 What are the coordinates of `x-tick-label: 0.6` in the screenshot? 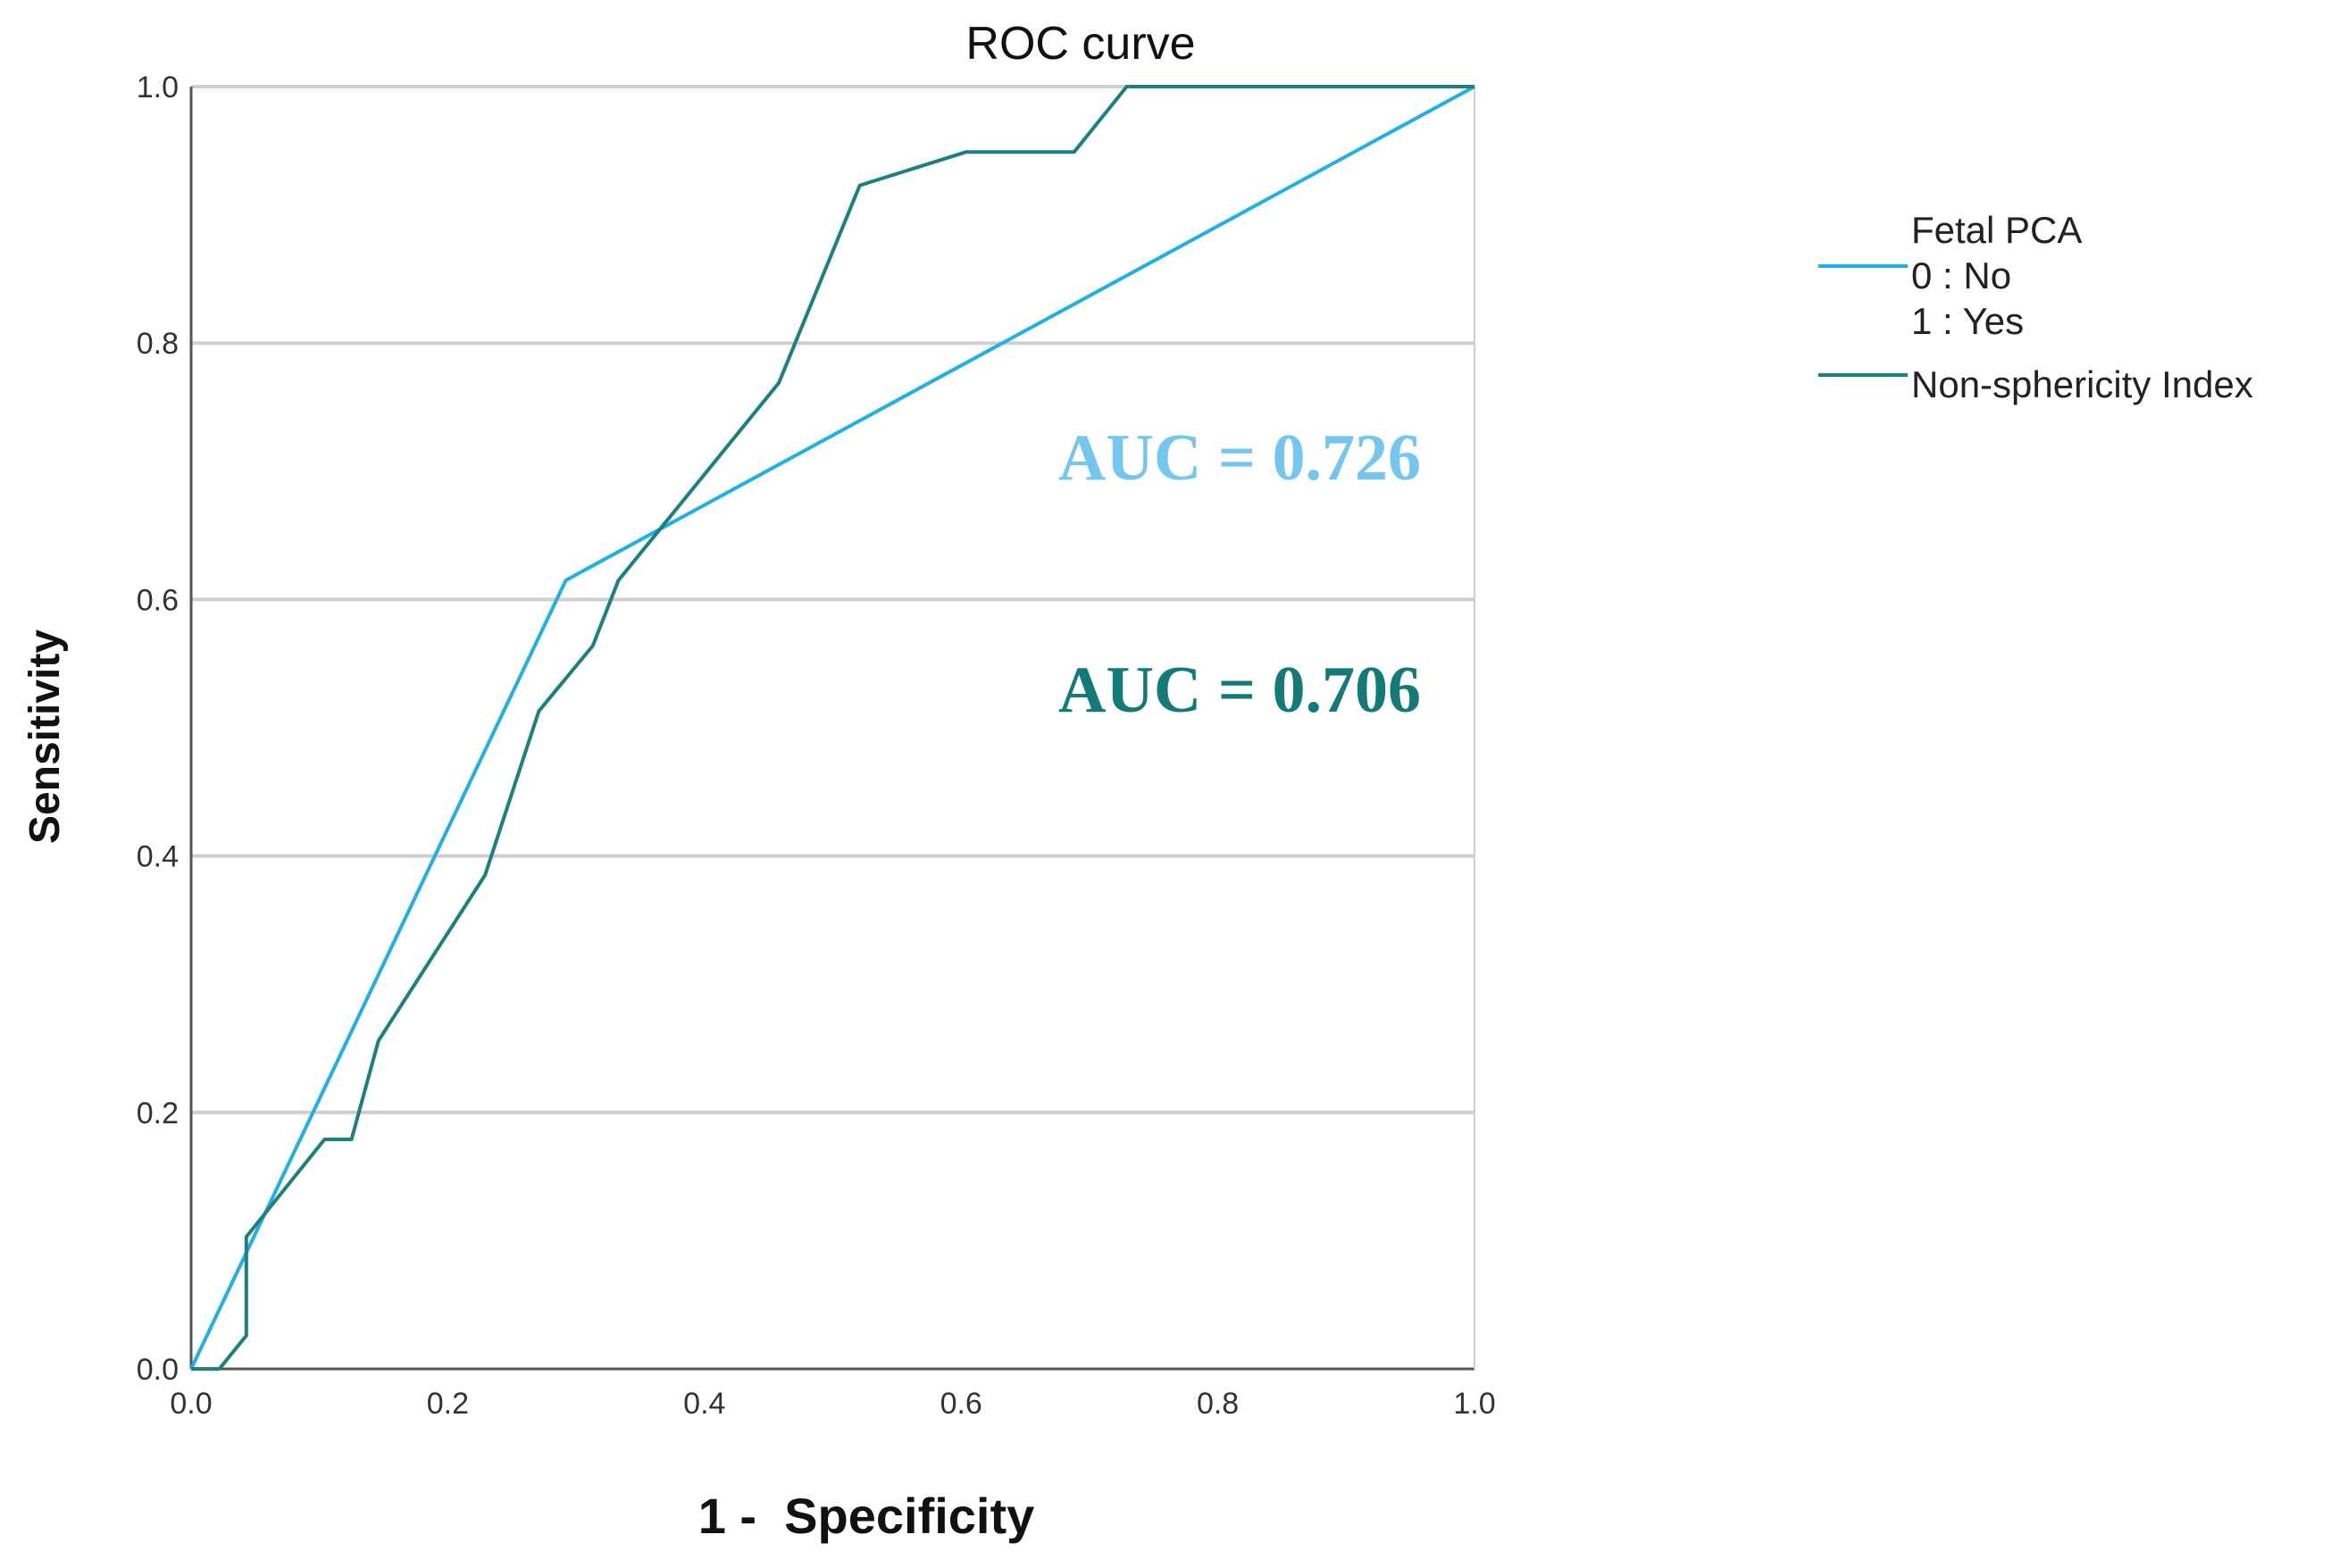 It's located at (961, 1404).